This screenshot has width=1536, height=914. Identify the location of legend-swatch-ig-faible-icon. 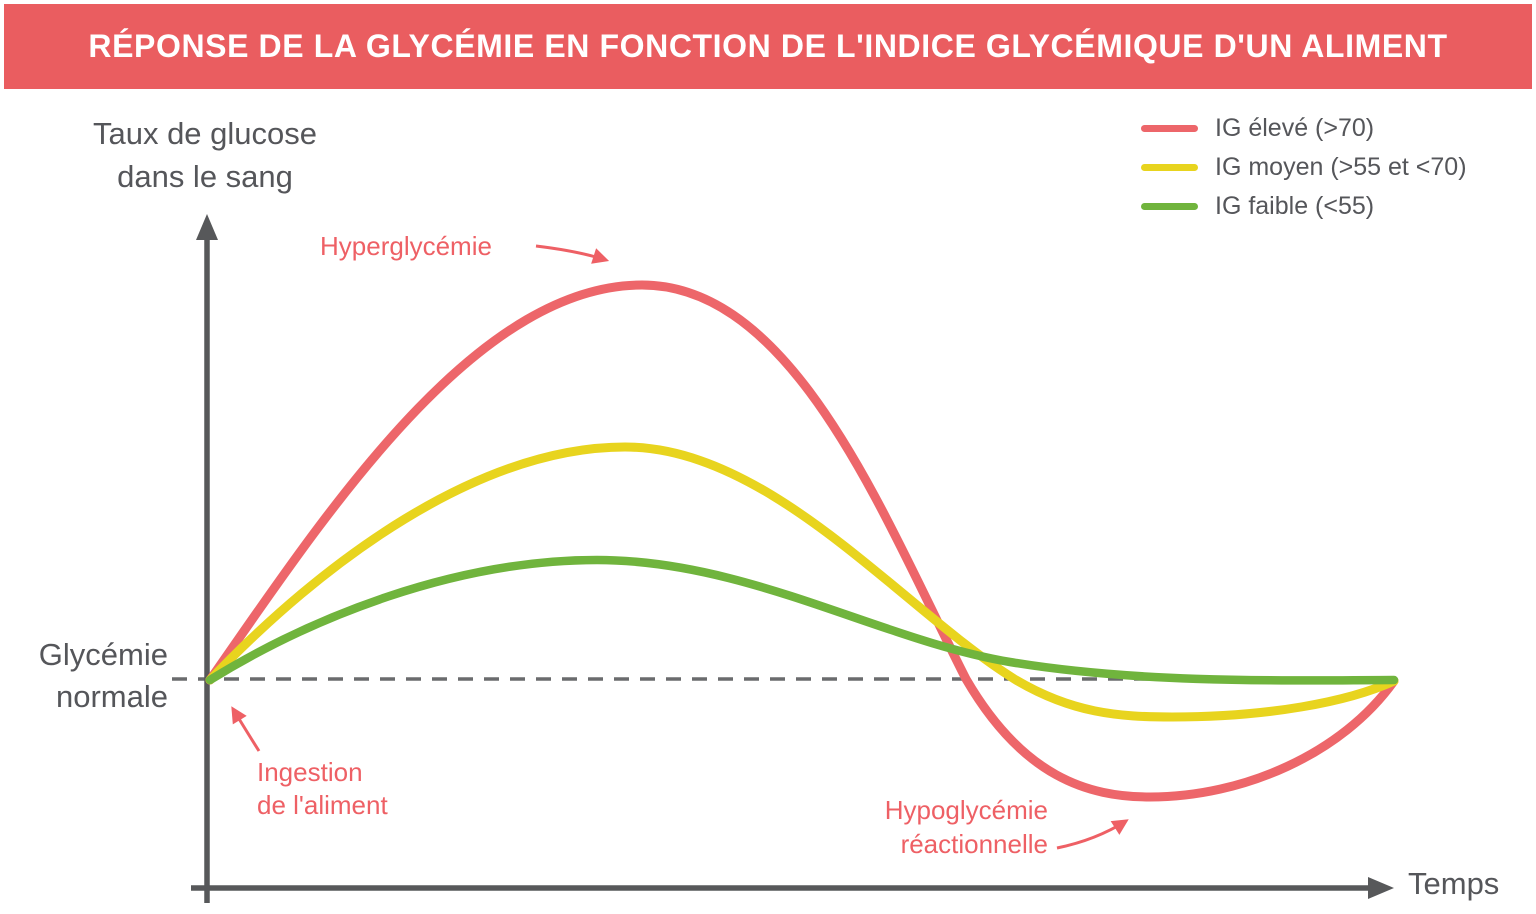
(1169, 206).